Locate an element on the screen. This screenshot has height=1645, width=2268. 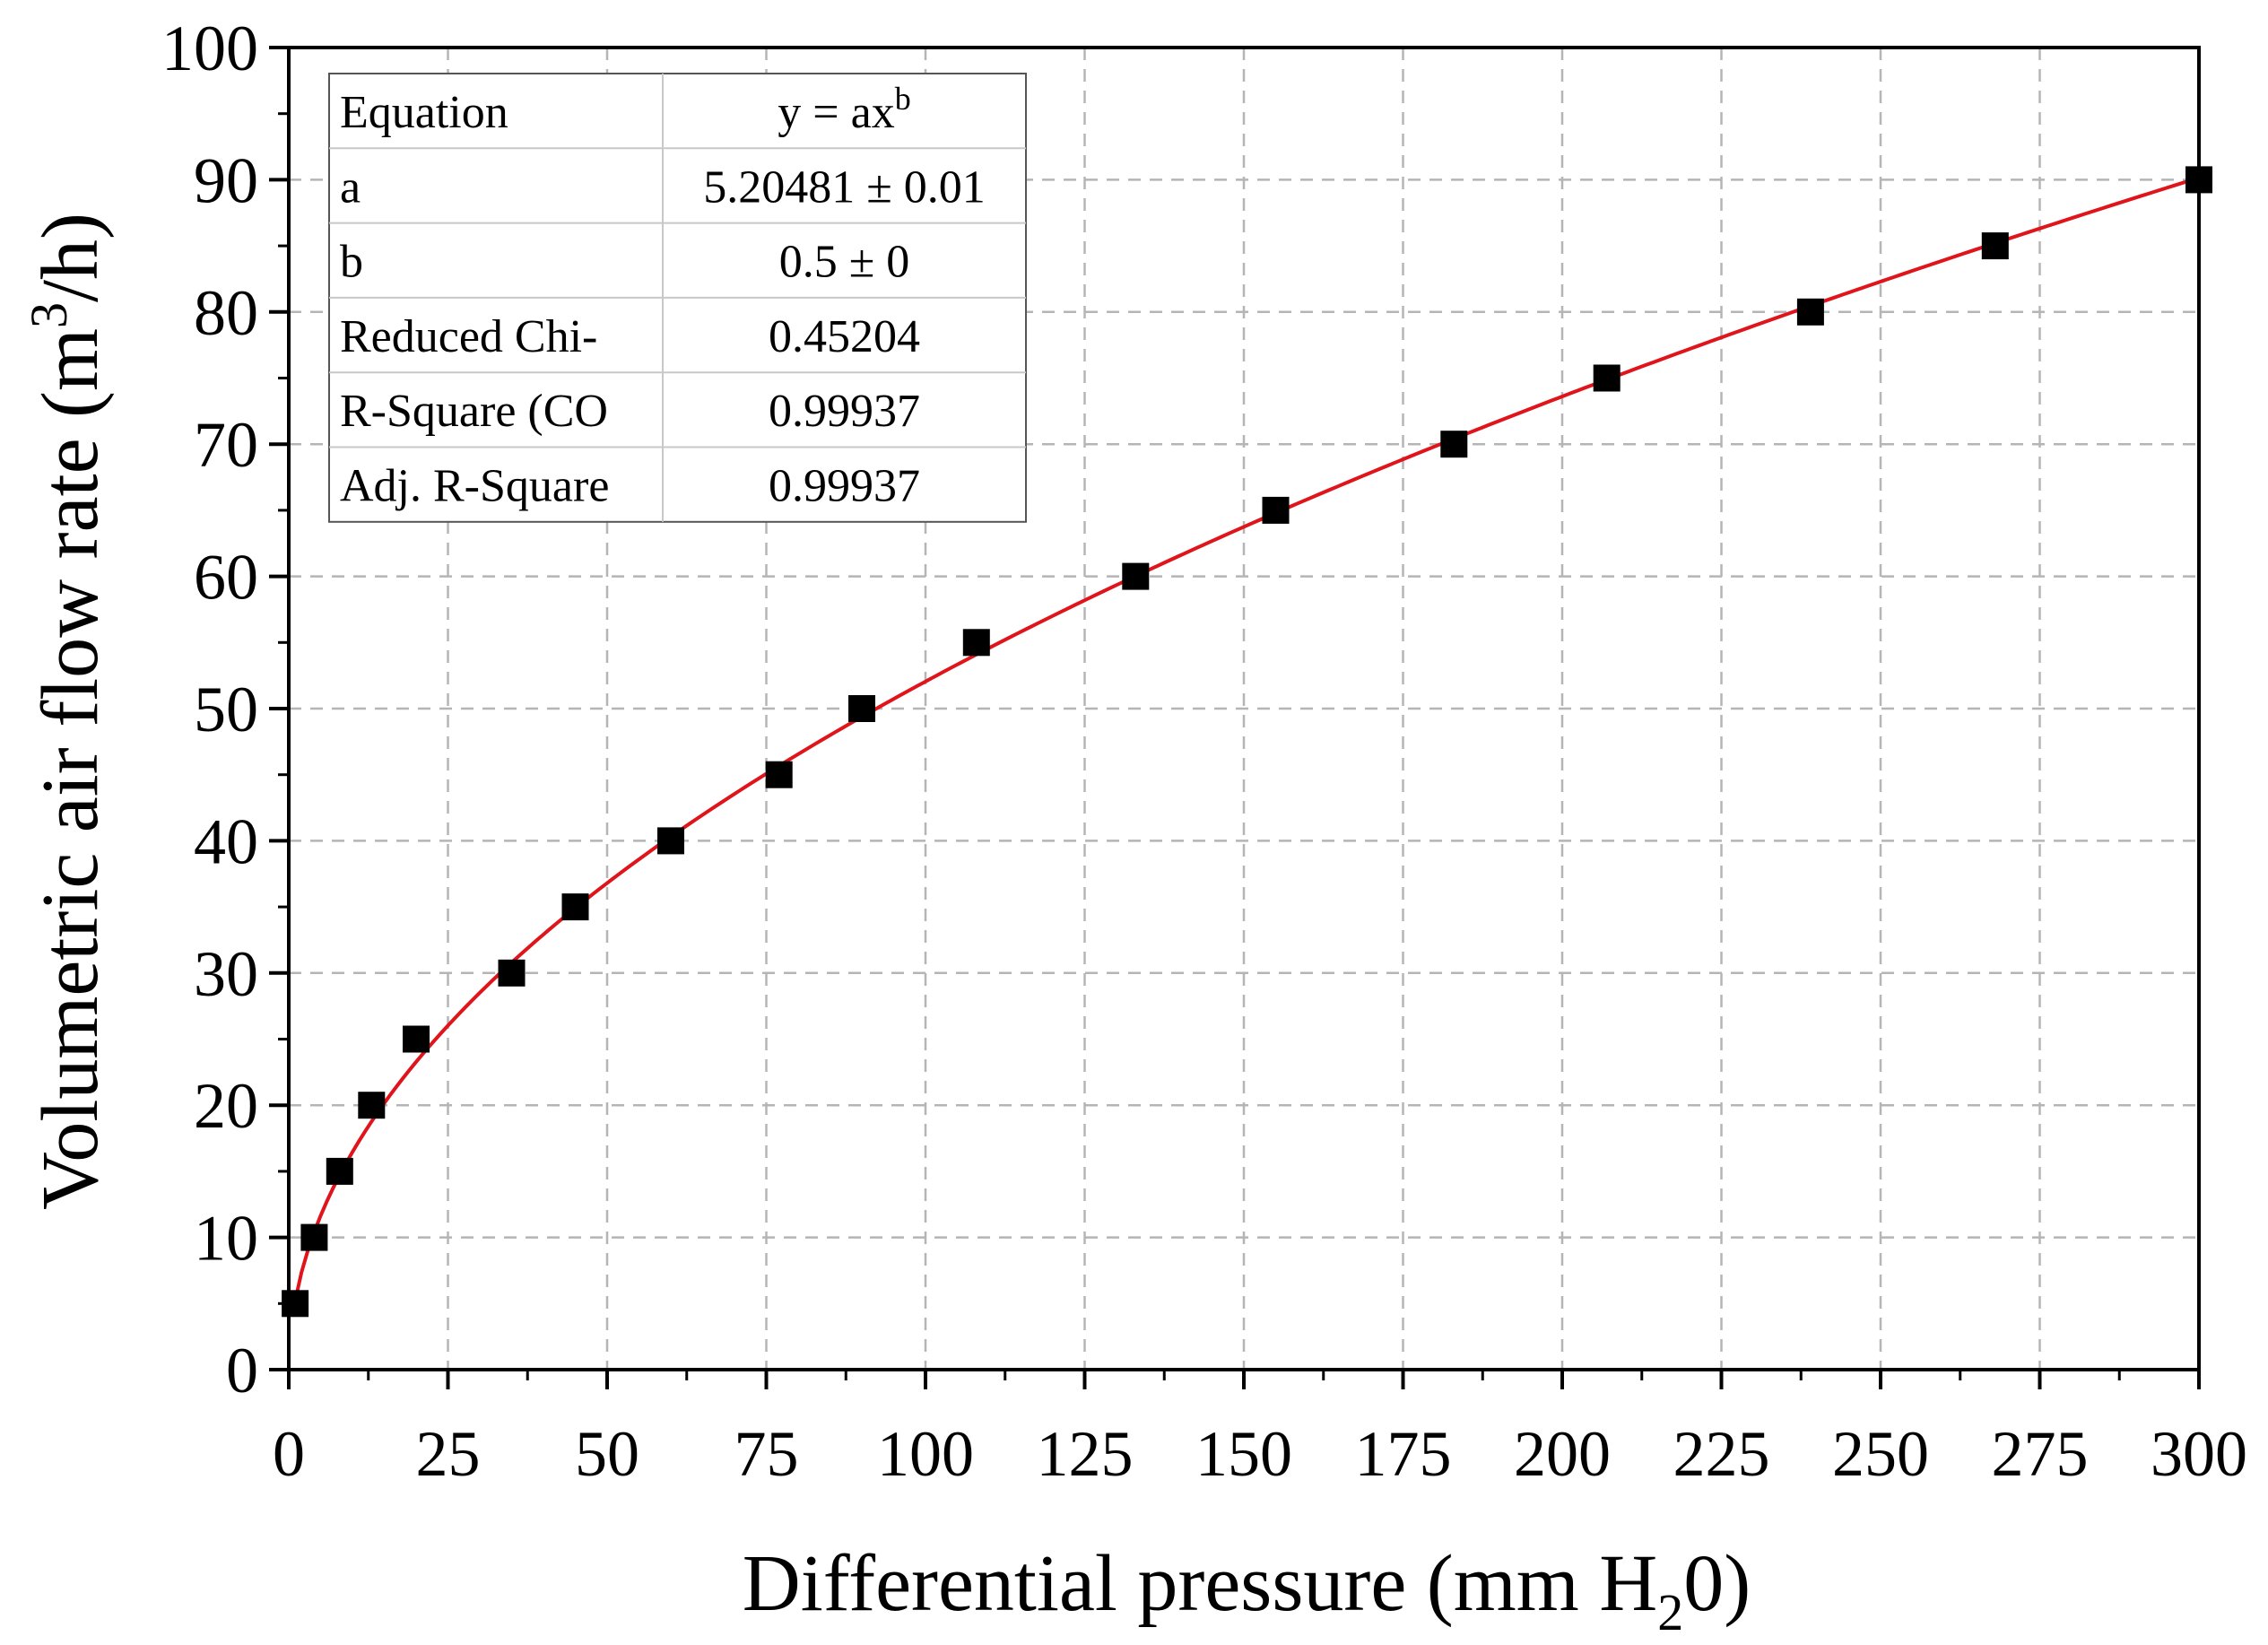
x-tick-label: 150 is located at coordinates (1243, 1454).